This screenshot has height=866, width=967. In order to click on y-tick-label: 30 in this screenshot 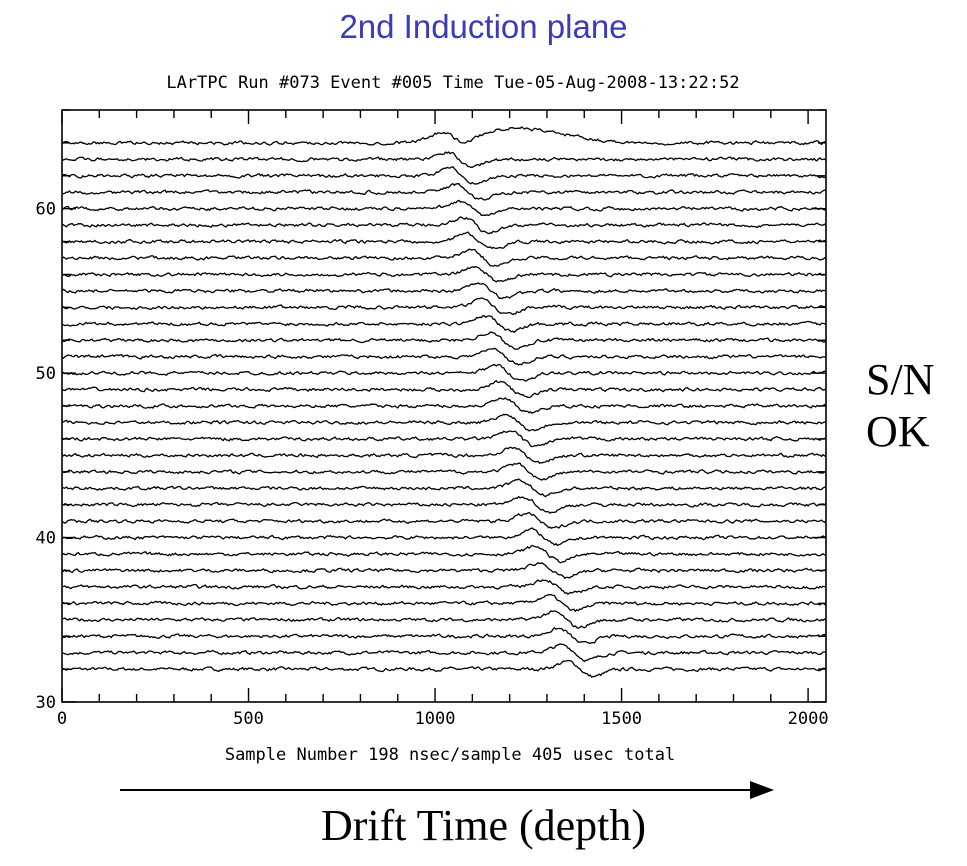, I will do `click(46, 703)`.